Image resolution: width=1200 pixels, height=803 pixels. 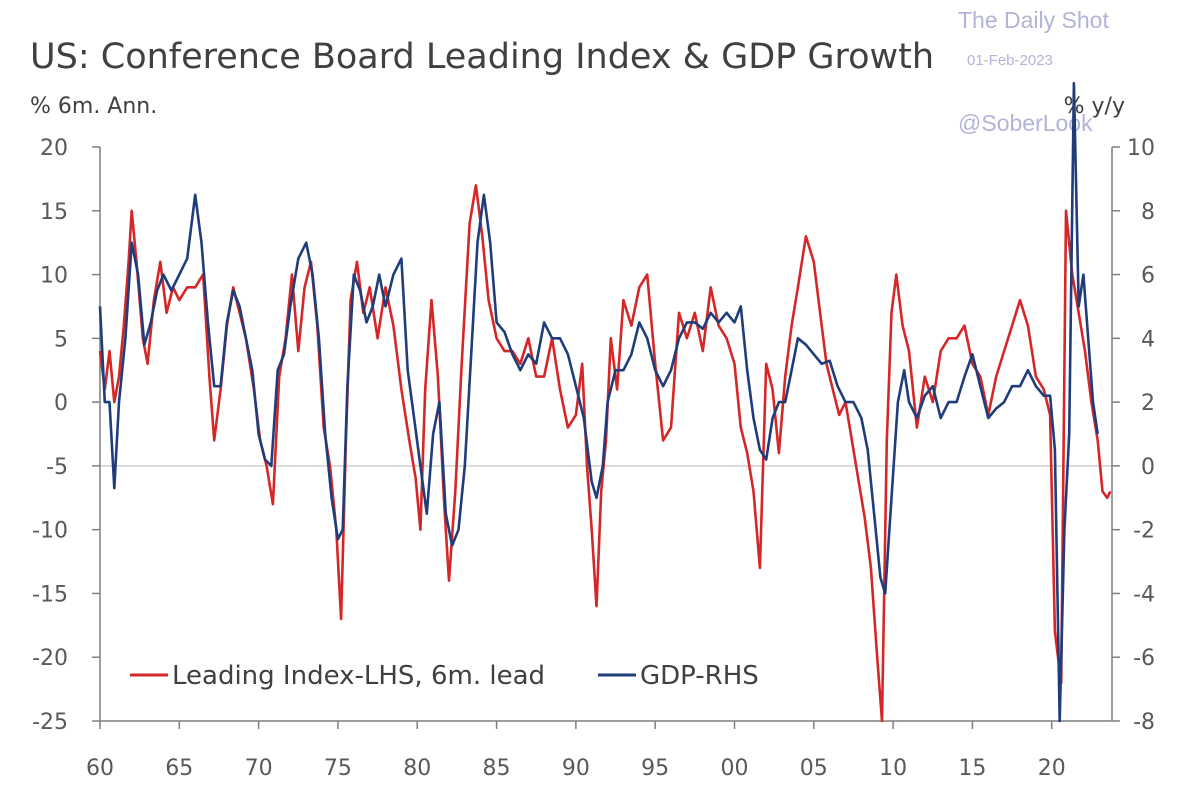 I want to click on right-tick-label: 4, so click(x=1148, y=339).